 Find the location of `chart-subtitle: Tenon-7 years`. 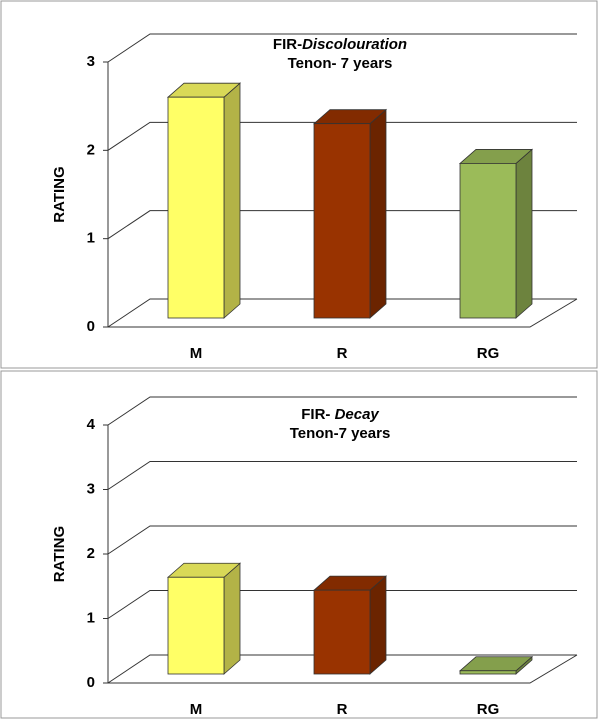

chart-subtitle: Tenon-7 years is located at coordinates (340, 433).